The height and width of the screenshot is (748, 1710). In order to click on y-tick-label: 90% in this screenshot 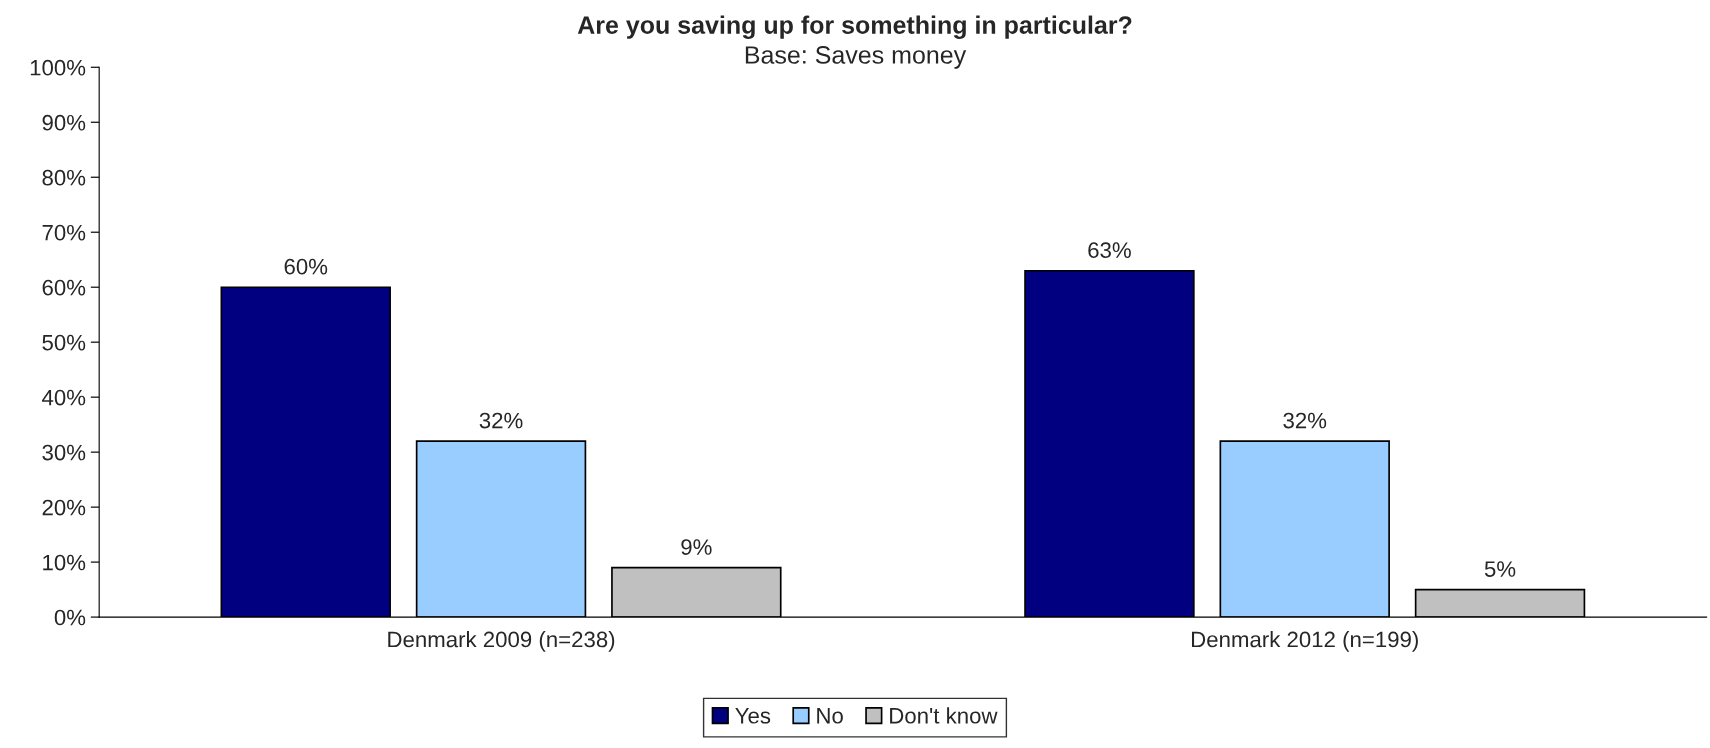, I will do `click(64, 122)`.